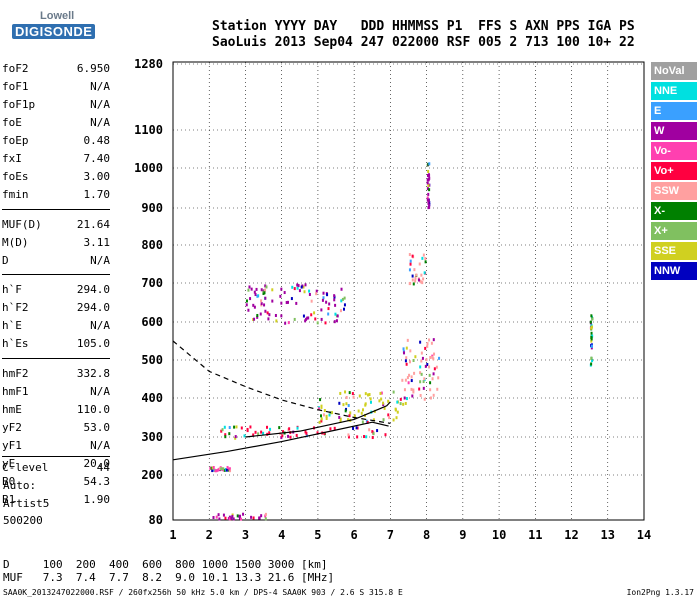 The width and height of the screenshot is (700, 600). I want to click on param-key: yF1, so click(12, 445).